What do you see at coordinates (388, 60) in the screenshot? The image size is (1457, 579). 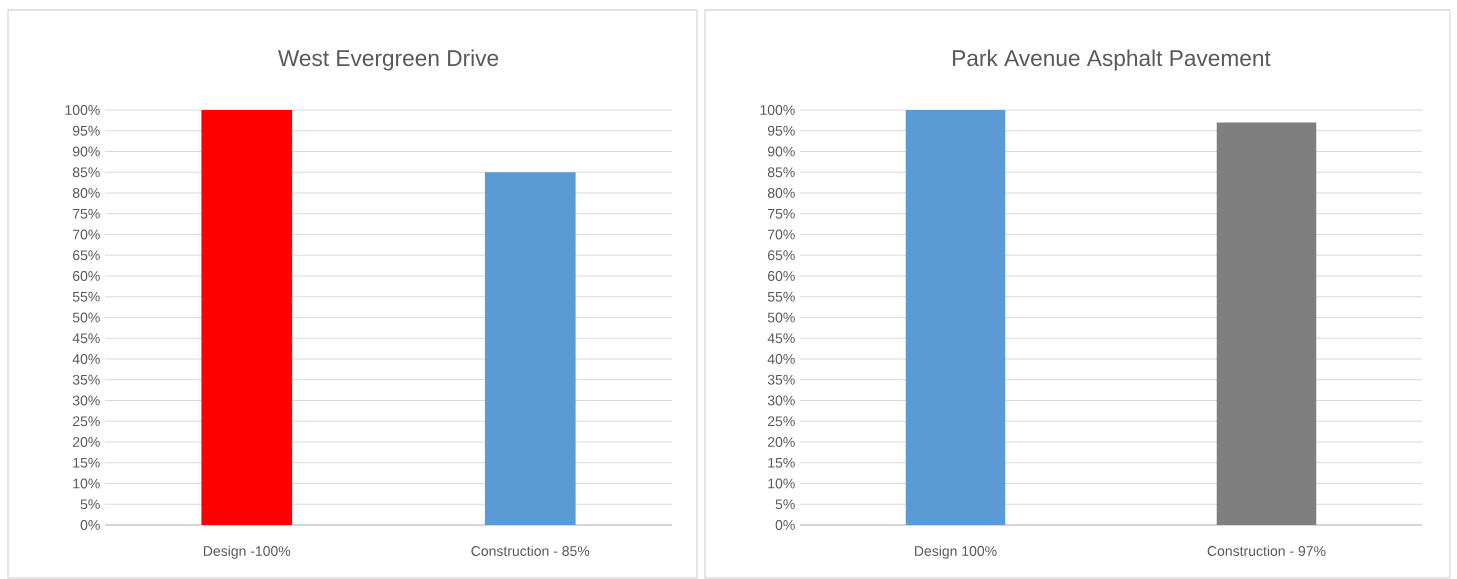 I see `chart-title: West Evergreen Drive` at bounding box center [388, 60].